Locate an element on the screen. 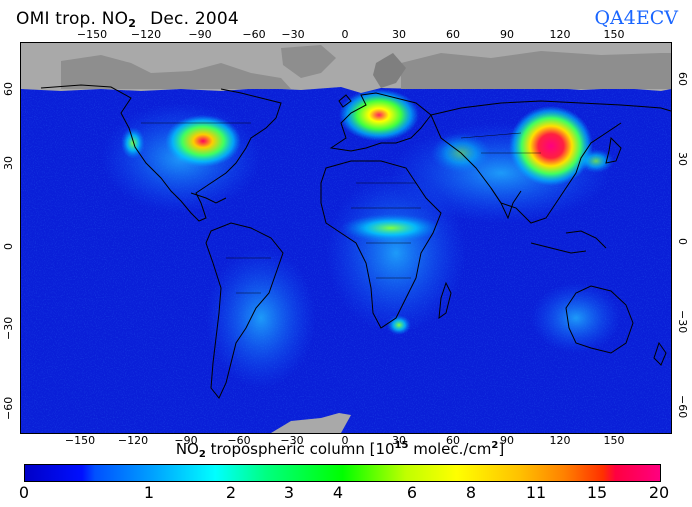  title-prefix: OMI trop. NO is located at coordinates (72, 19).